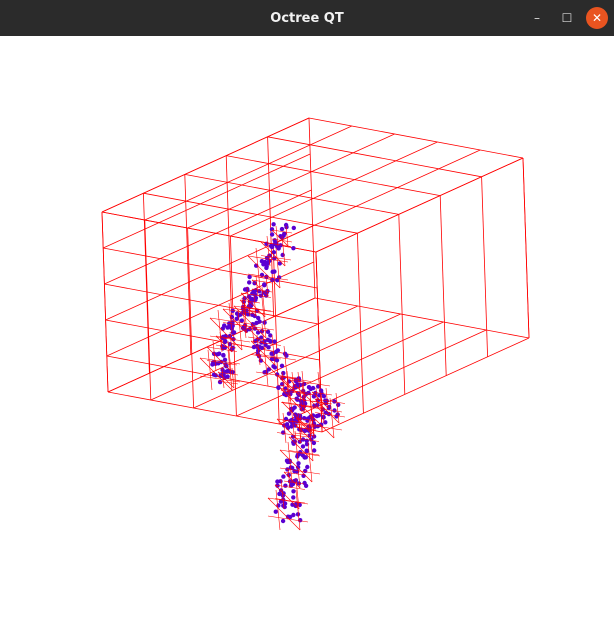 Image resolution: width=614 pixels, height=626 pixels. Describe the element at coordinates (526, 248) in the screenshot. I see `cube-edge` at that location.